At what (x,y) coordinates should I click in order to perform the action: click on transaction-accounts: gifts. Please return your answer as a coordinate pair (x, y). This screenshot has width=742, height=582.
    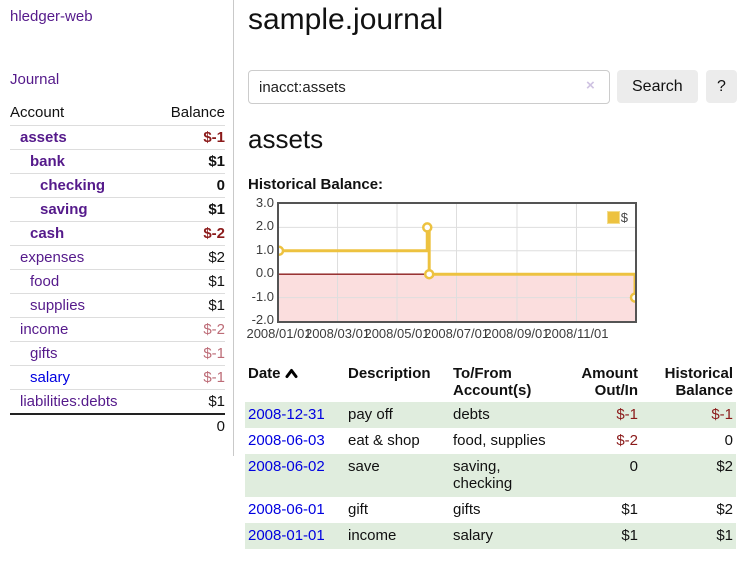
    Looking at the image, I should click on (467, 509).